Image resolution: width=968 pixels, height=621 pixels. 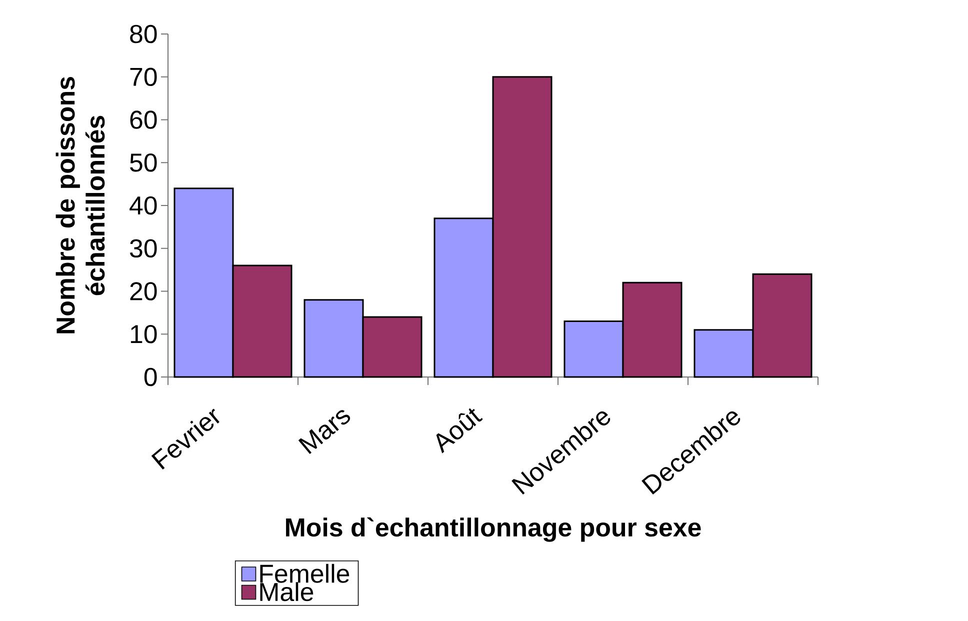 What do you see at coordinates (80, 205) in the screenshot?
I see `y-axis-title: Nombre de poissons échantillonnés` at bounding box center [80, 205].